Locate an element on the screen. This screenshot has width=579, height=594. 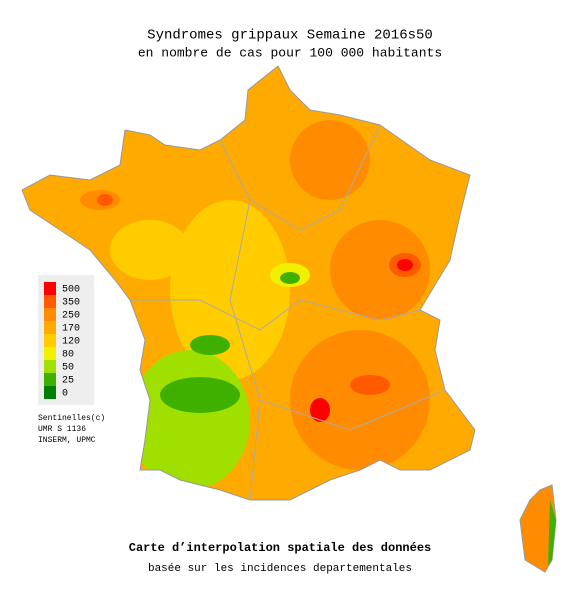
legend-label: 50 is located at coordinates (68, 368).